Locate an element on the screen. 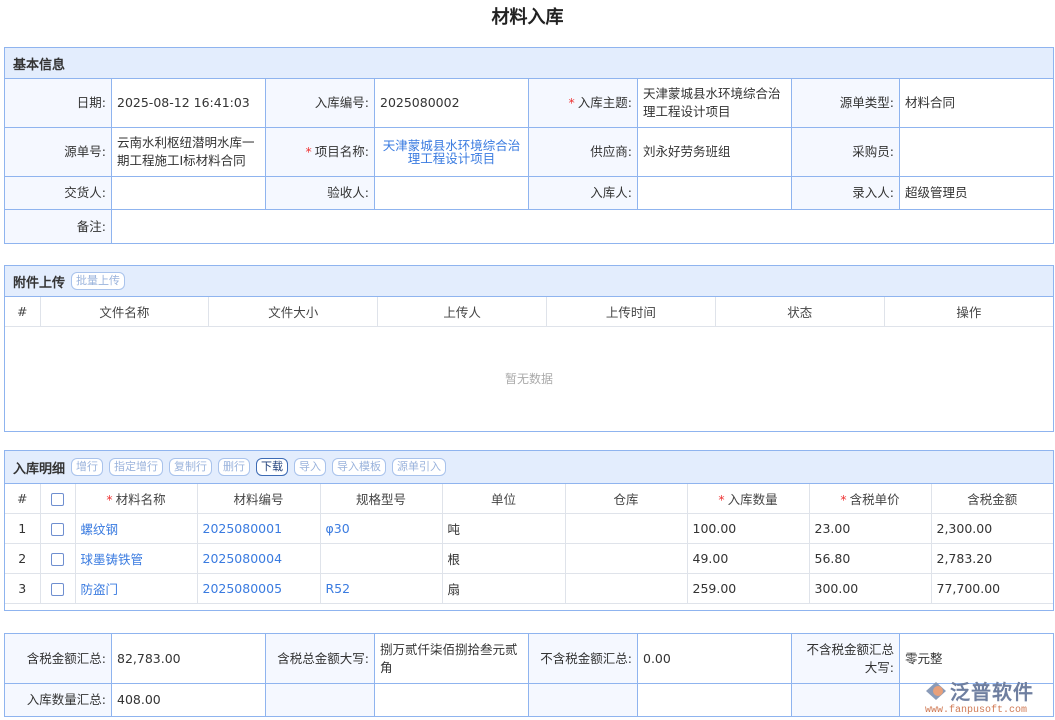  field-label: * 入库主题: is located at coordinates (583, 103).